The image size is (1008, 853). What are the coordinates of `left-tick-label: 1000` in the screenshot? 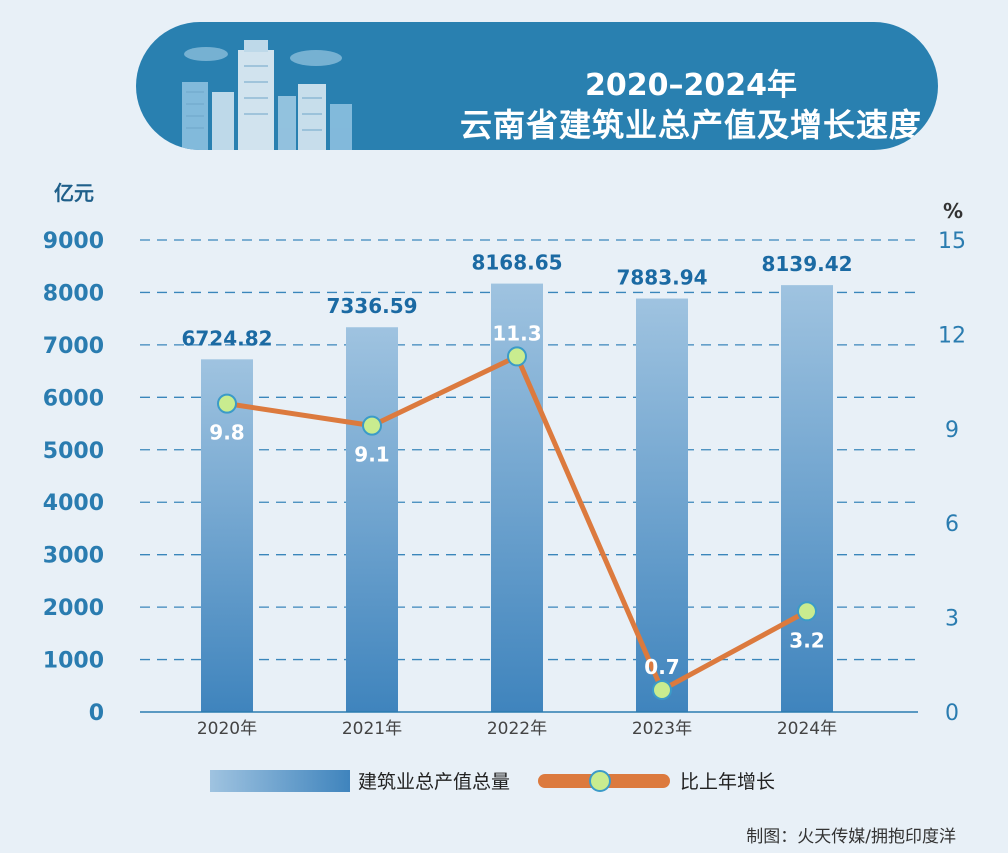 It's located at (73, 661).